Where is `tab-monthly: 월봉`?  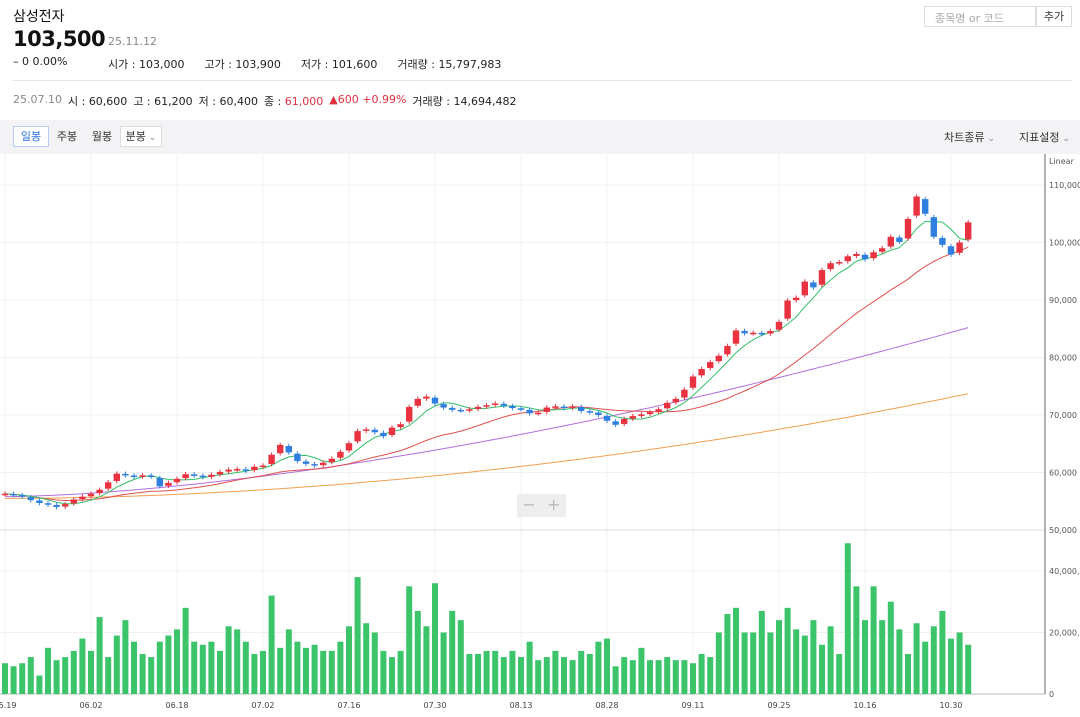
tab-monthly: 월봉 is located at coordinates (102, 136).